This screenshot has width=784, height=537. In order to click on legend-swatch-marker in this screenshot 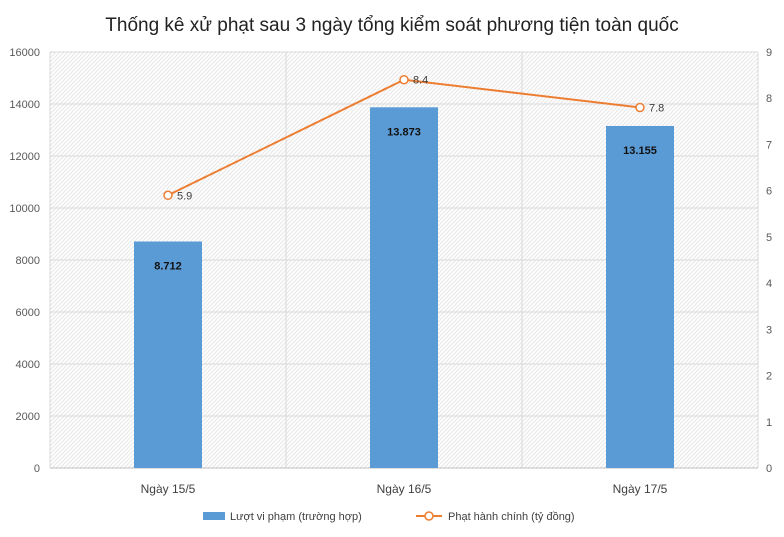, I will do `click(429, 516)`.